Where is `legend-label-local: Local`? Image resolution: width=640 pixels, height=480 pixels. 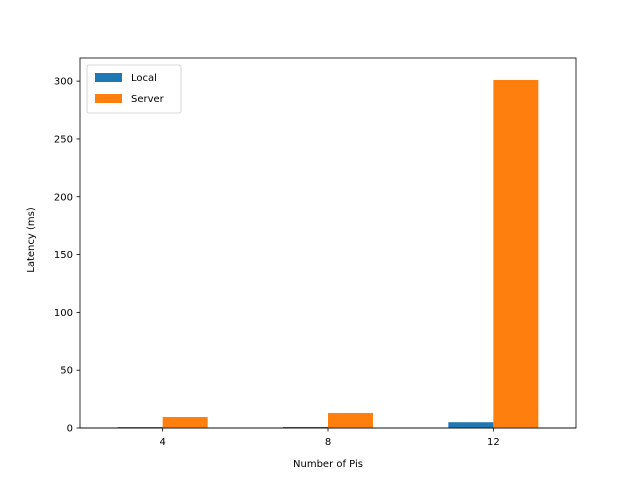 legend-label-local: Local is located at coordinates (144, 78).